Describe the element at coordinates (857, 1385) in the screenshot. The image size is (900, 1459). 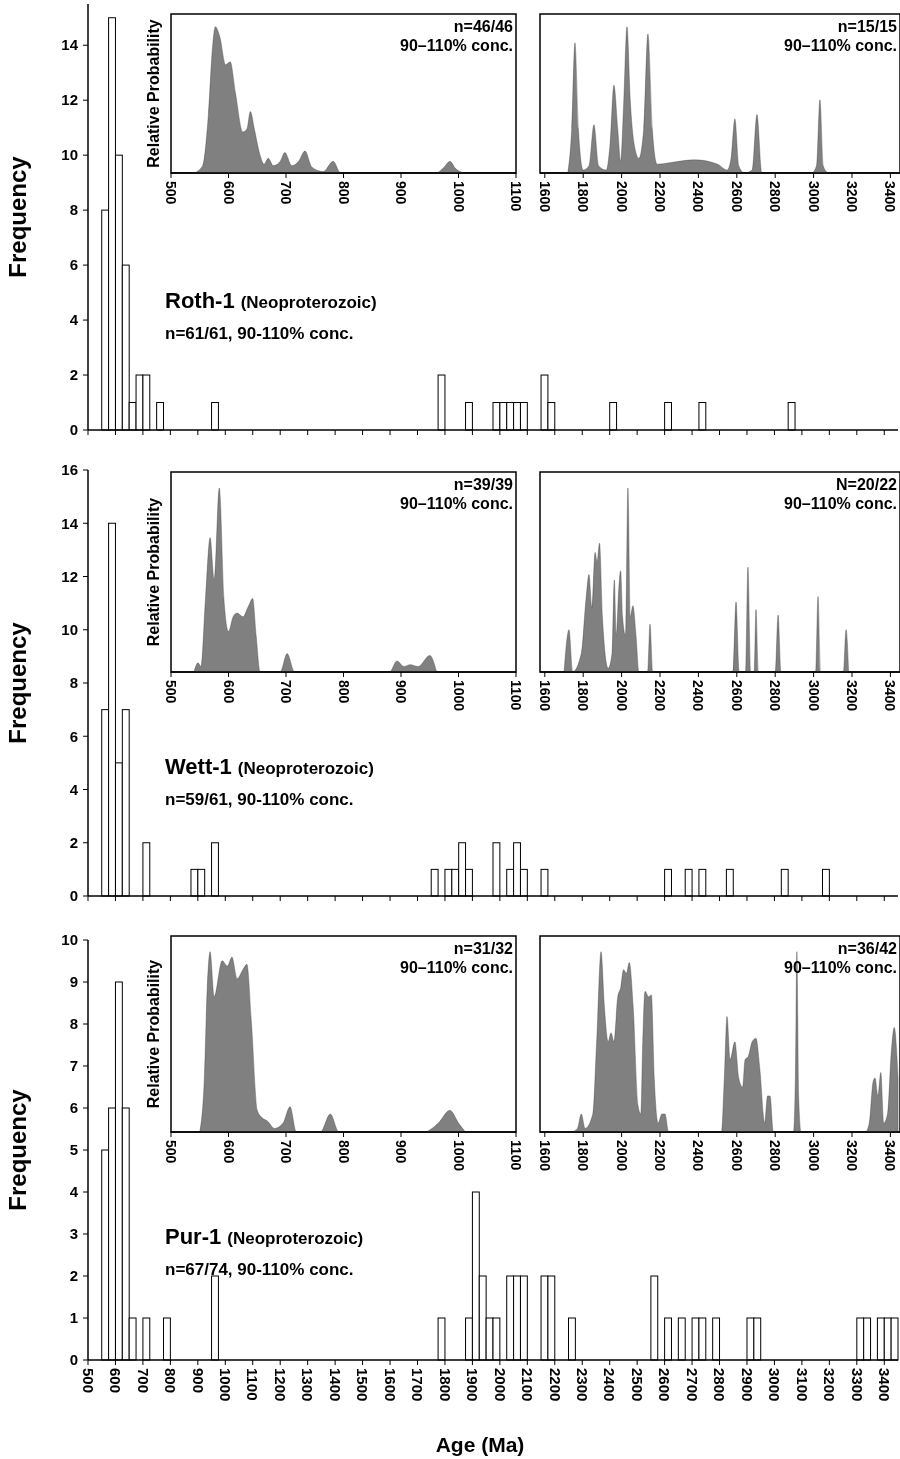
I see `x-tick-label: 3300` at that location.